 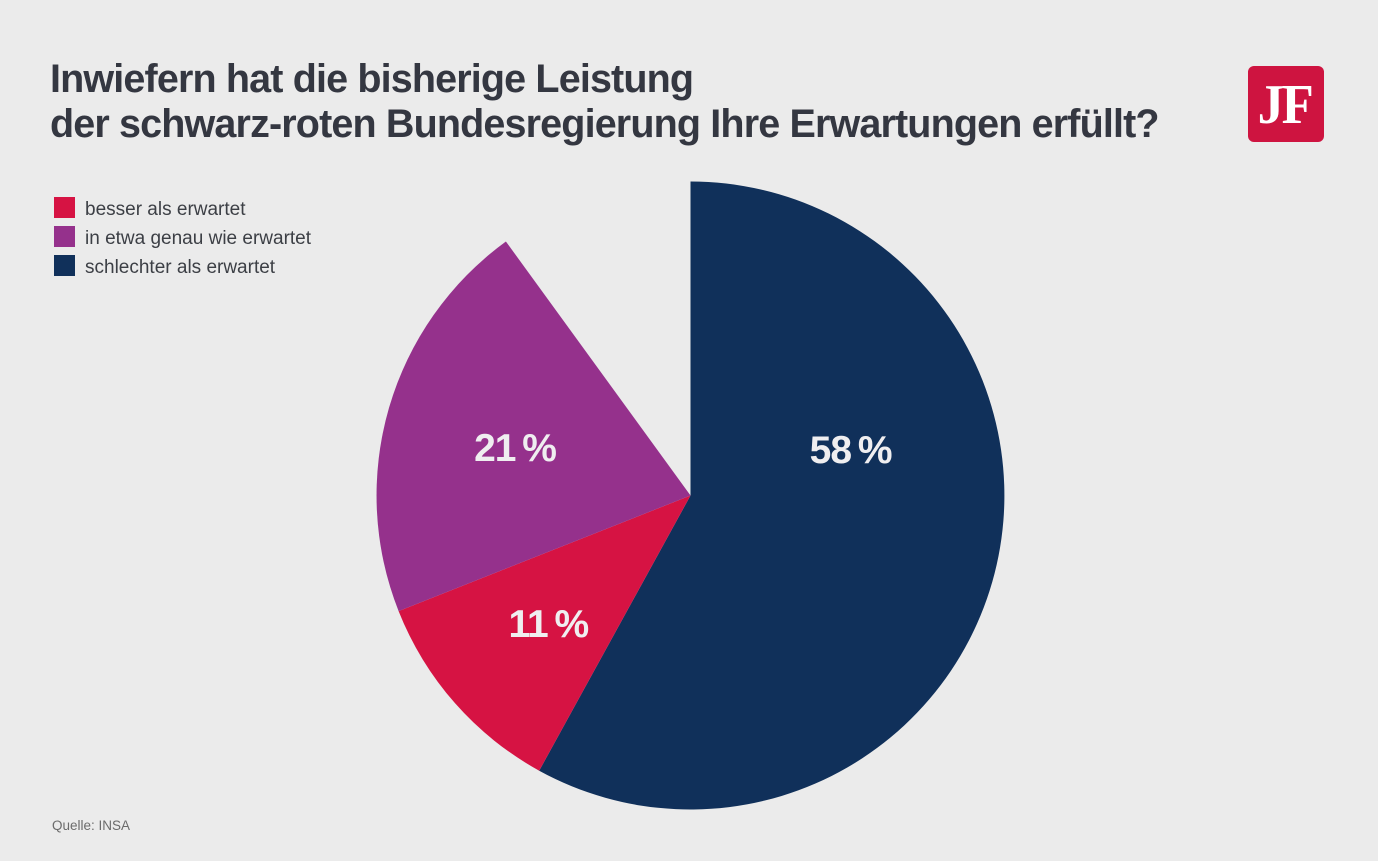 I want to click on svg-text: 58 %, so click(x=851, y=450).